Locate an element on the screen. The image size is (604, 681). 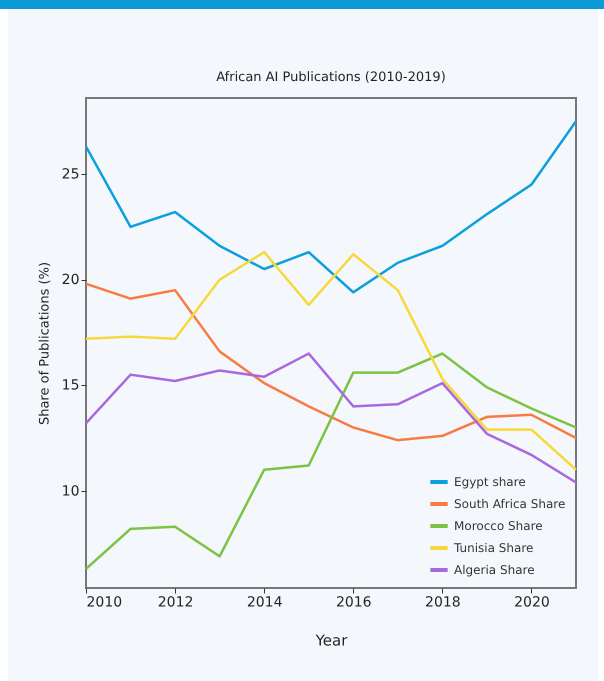
legend-label: Egypt share is located at coordinates (490, 482).